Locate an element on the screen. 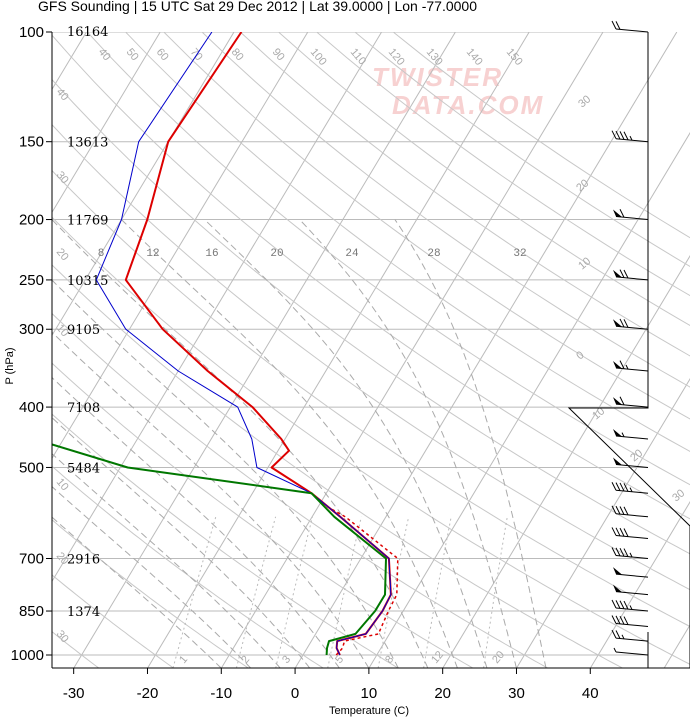 This screenshot has width=690, height=718. pressure-tick-label: 500 is located at coordinates (31, 467).